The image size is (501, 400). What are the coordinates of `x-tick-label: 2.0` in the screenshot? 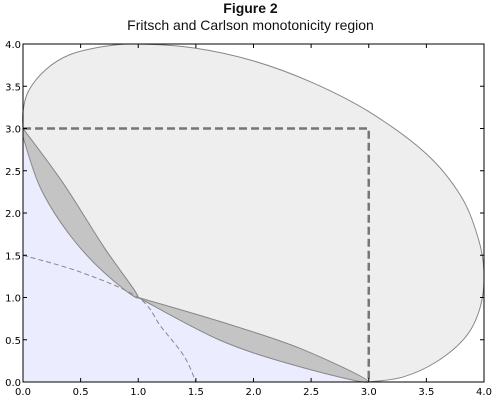 It's located at (254, 392).